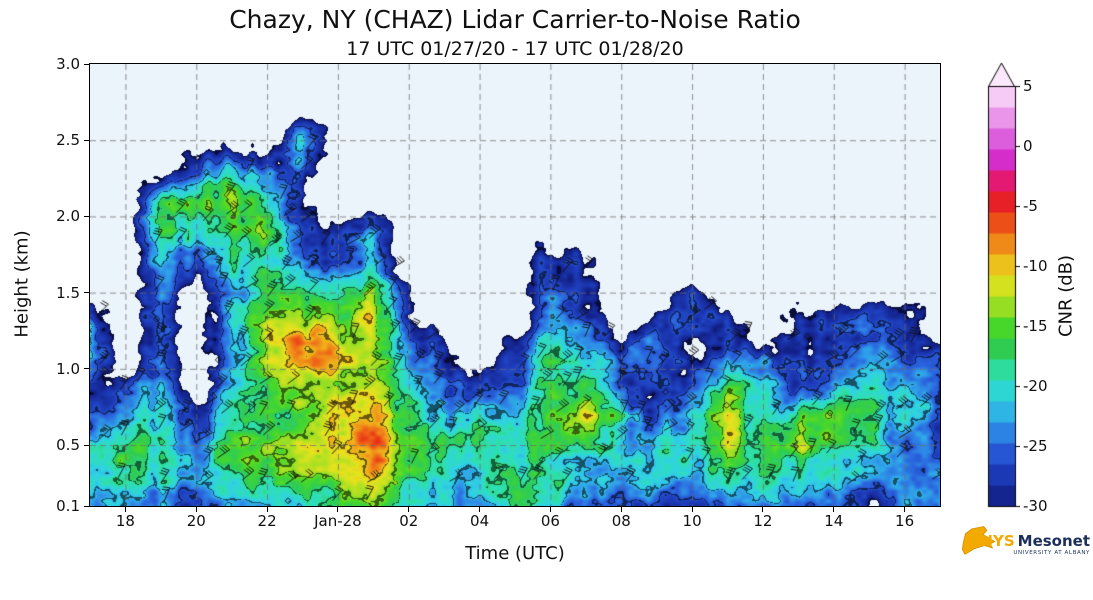  I want to click on x-tick-label: 10, so click(692, 521).